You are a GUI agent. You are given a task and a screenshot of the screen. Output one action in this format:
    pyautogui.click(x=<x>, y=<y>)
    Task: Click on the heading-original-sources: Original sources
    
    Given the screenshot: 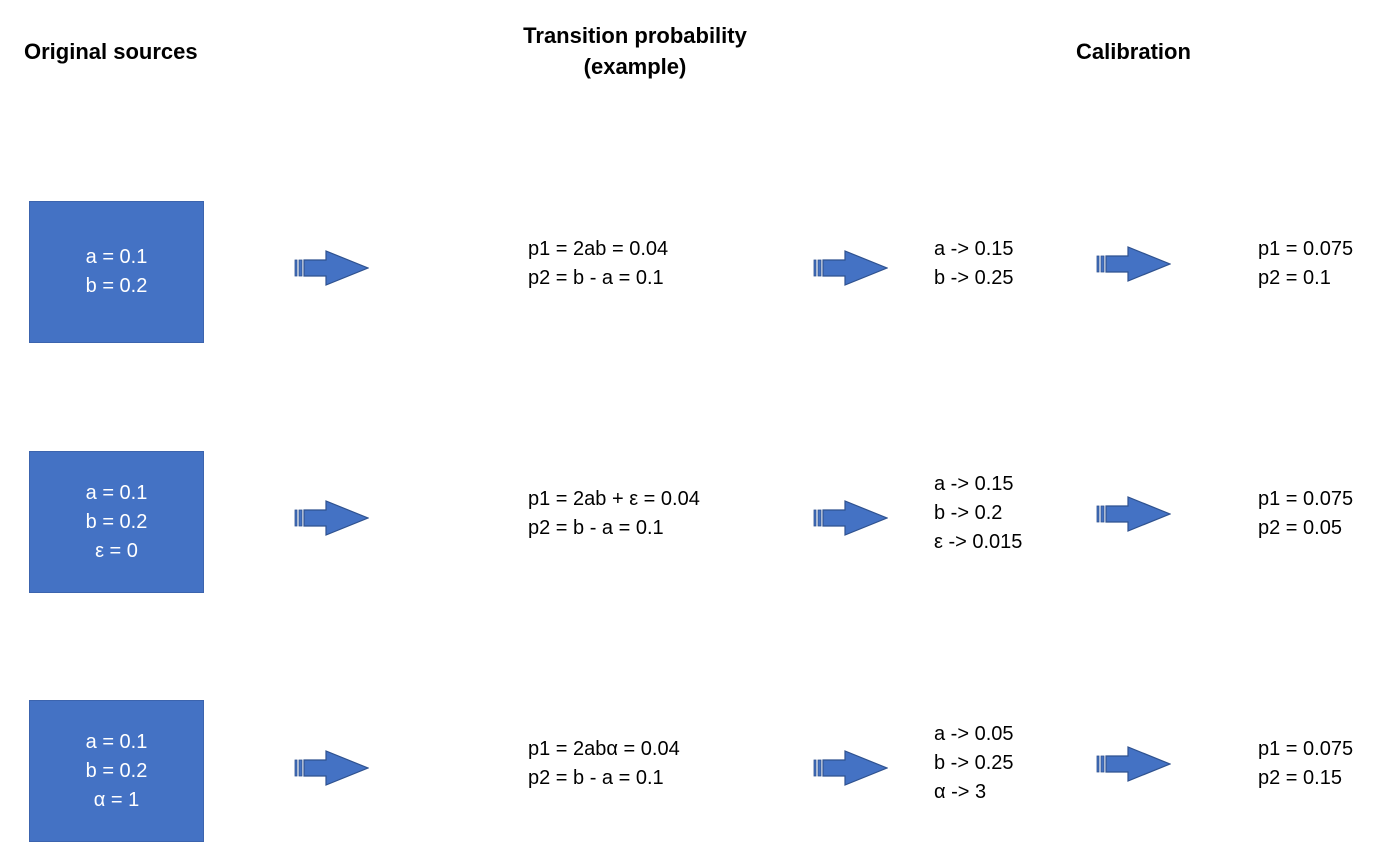 What is the action you would take?
    pyautogui.click(x=111, y=51)
    